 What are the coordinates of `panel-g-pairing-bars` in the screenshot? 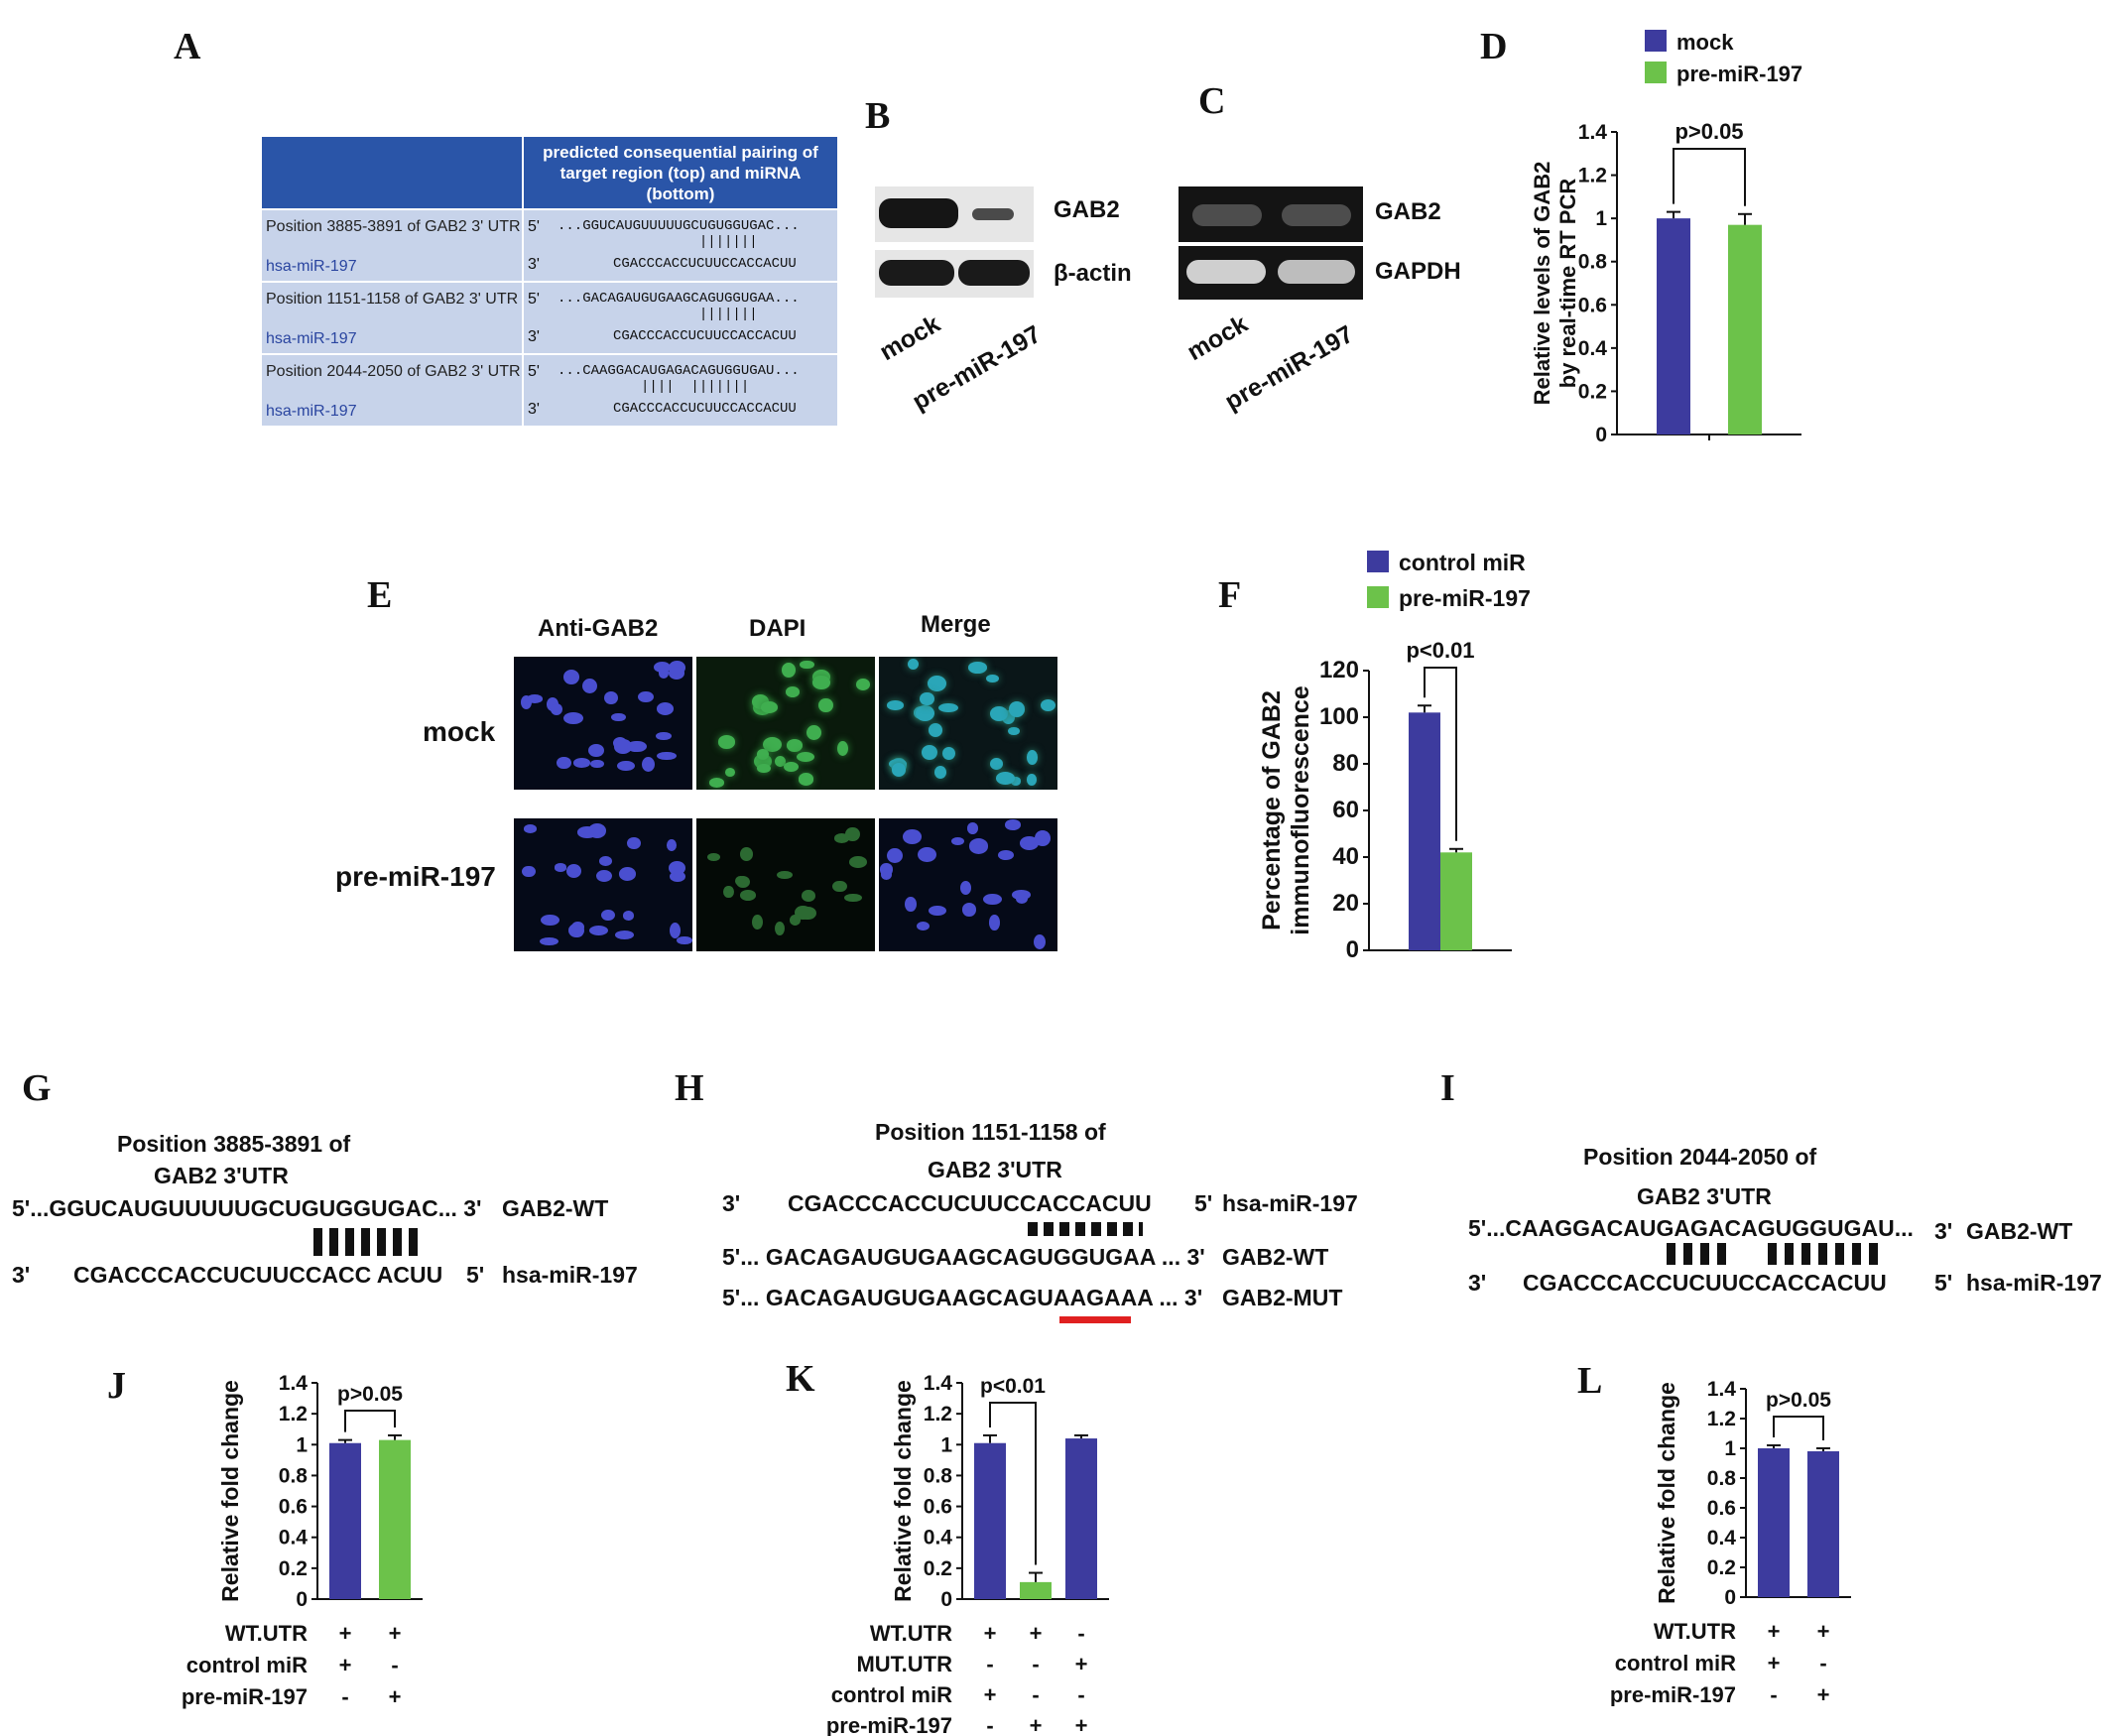 It's located at (368, 1242).